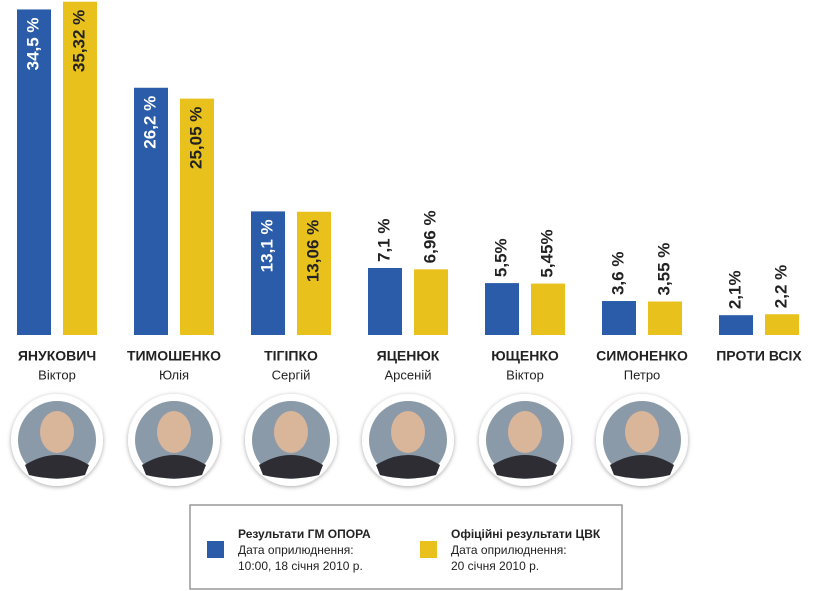 Image resolution: width=820 pixels, height=591 pixels. Describe the element at coordinates (291, 374) in the screenshot. I see `candidate-name: Сергій` at that location.